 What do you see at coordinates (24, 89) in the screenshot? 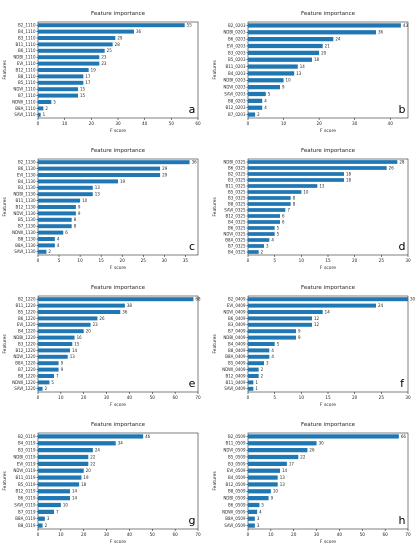
I see `y-tick-label: NDVI_1110` at bounding box center [24, 89].